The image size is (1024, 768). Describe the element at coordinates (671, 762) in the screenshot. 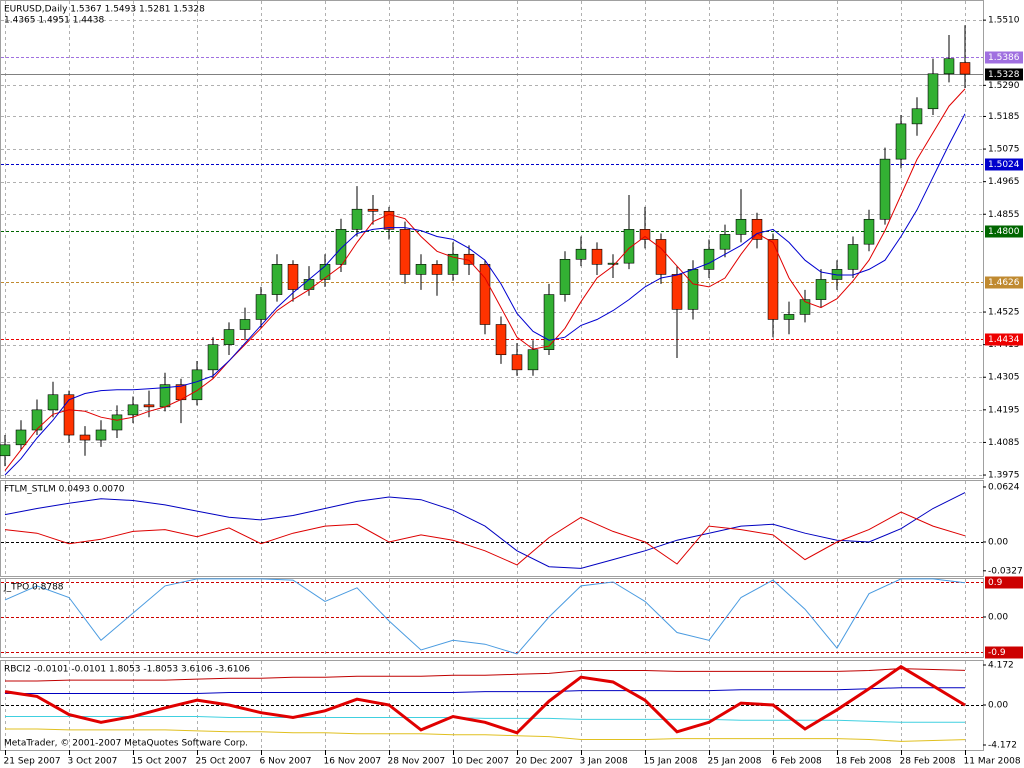

I see `x-tick-label: 15 Jan 2008` at that location.